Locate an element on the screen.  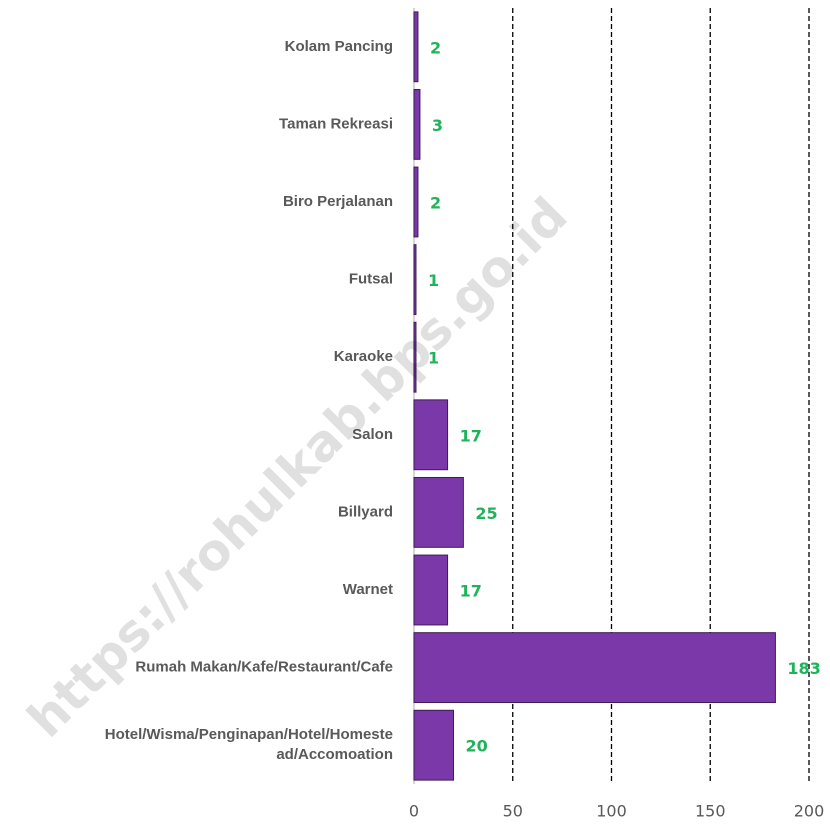
value-label: 183 is located at coordinates (803, 668).